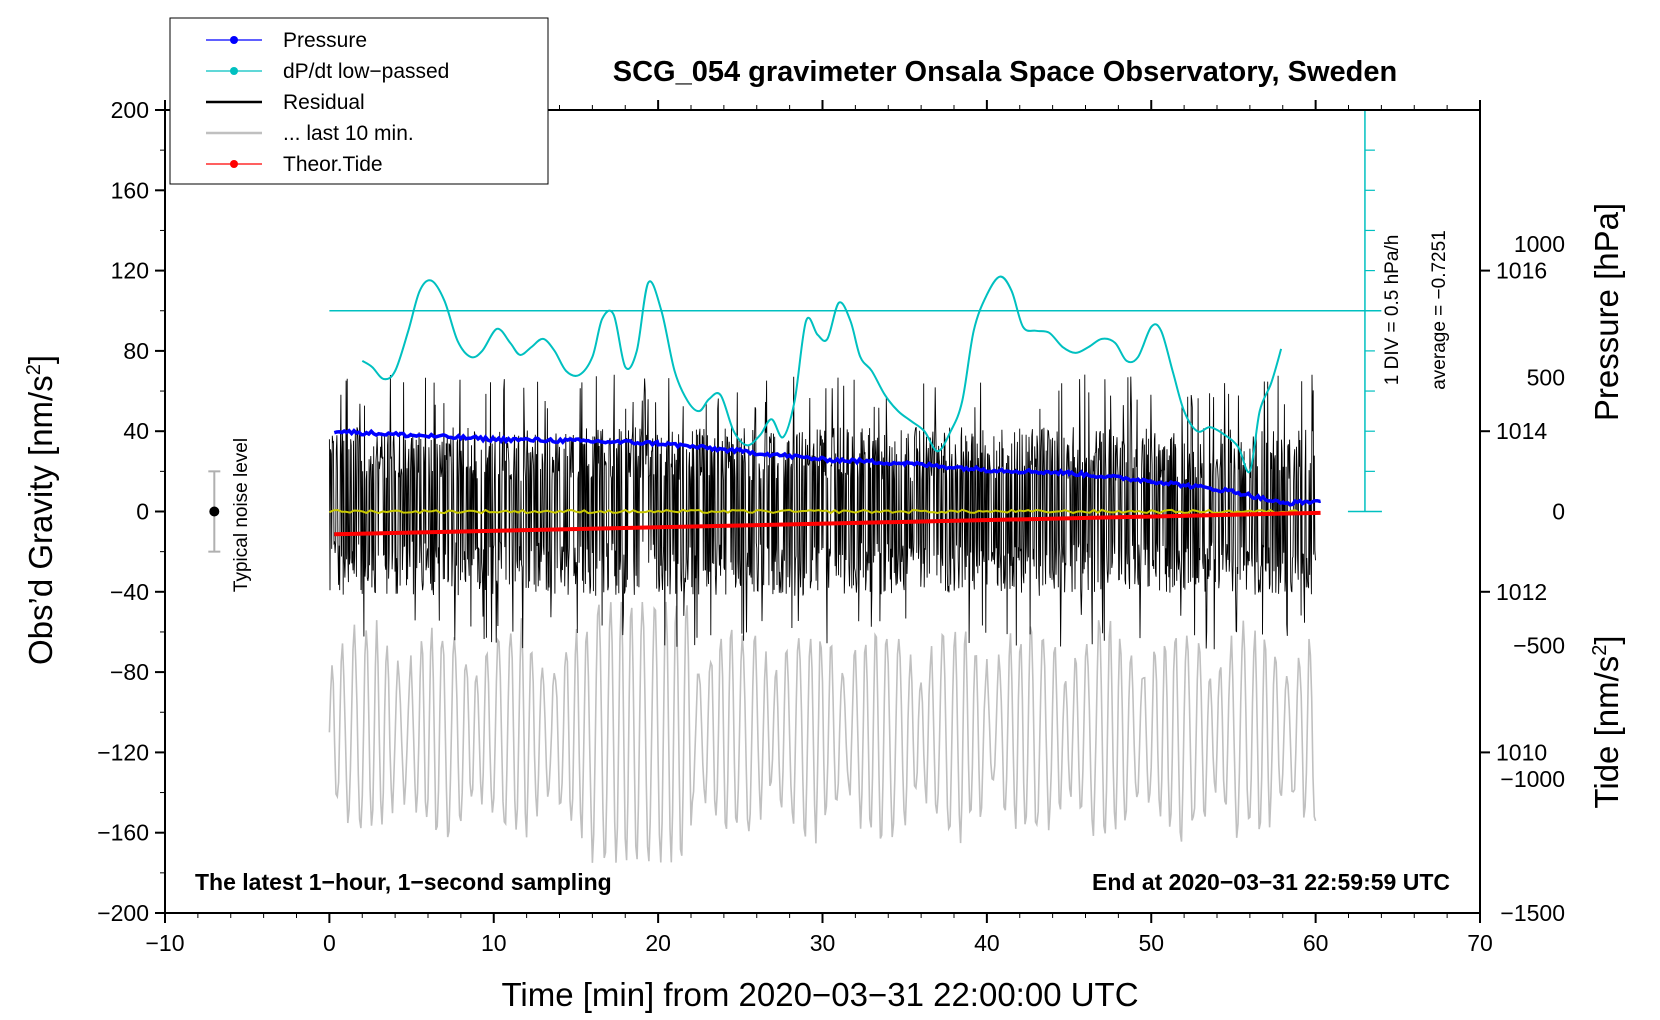 This screenshot has height=1020, width=1660. What do you see at coordinates (1558, 512) in the screenshot?
I see `tide-tick-label: 0` at bounding box center [1558, 512].